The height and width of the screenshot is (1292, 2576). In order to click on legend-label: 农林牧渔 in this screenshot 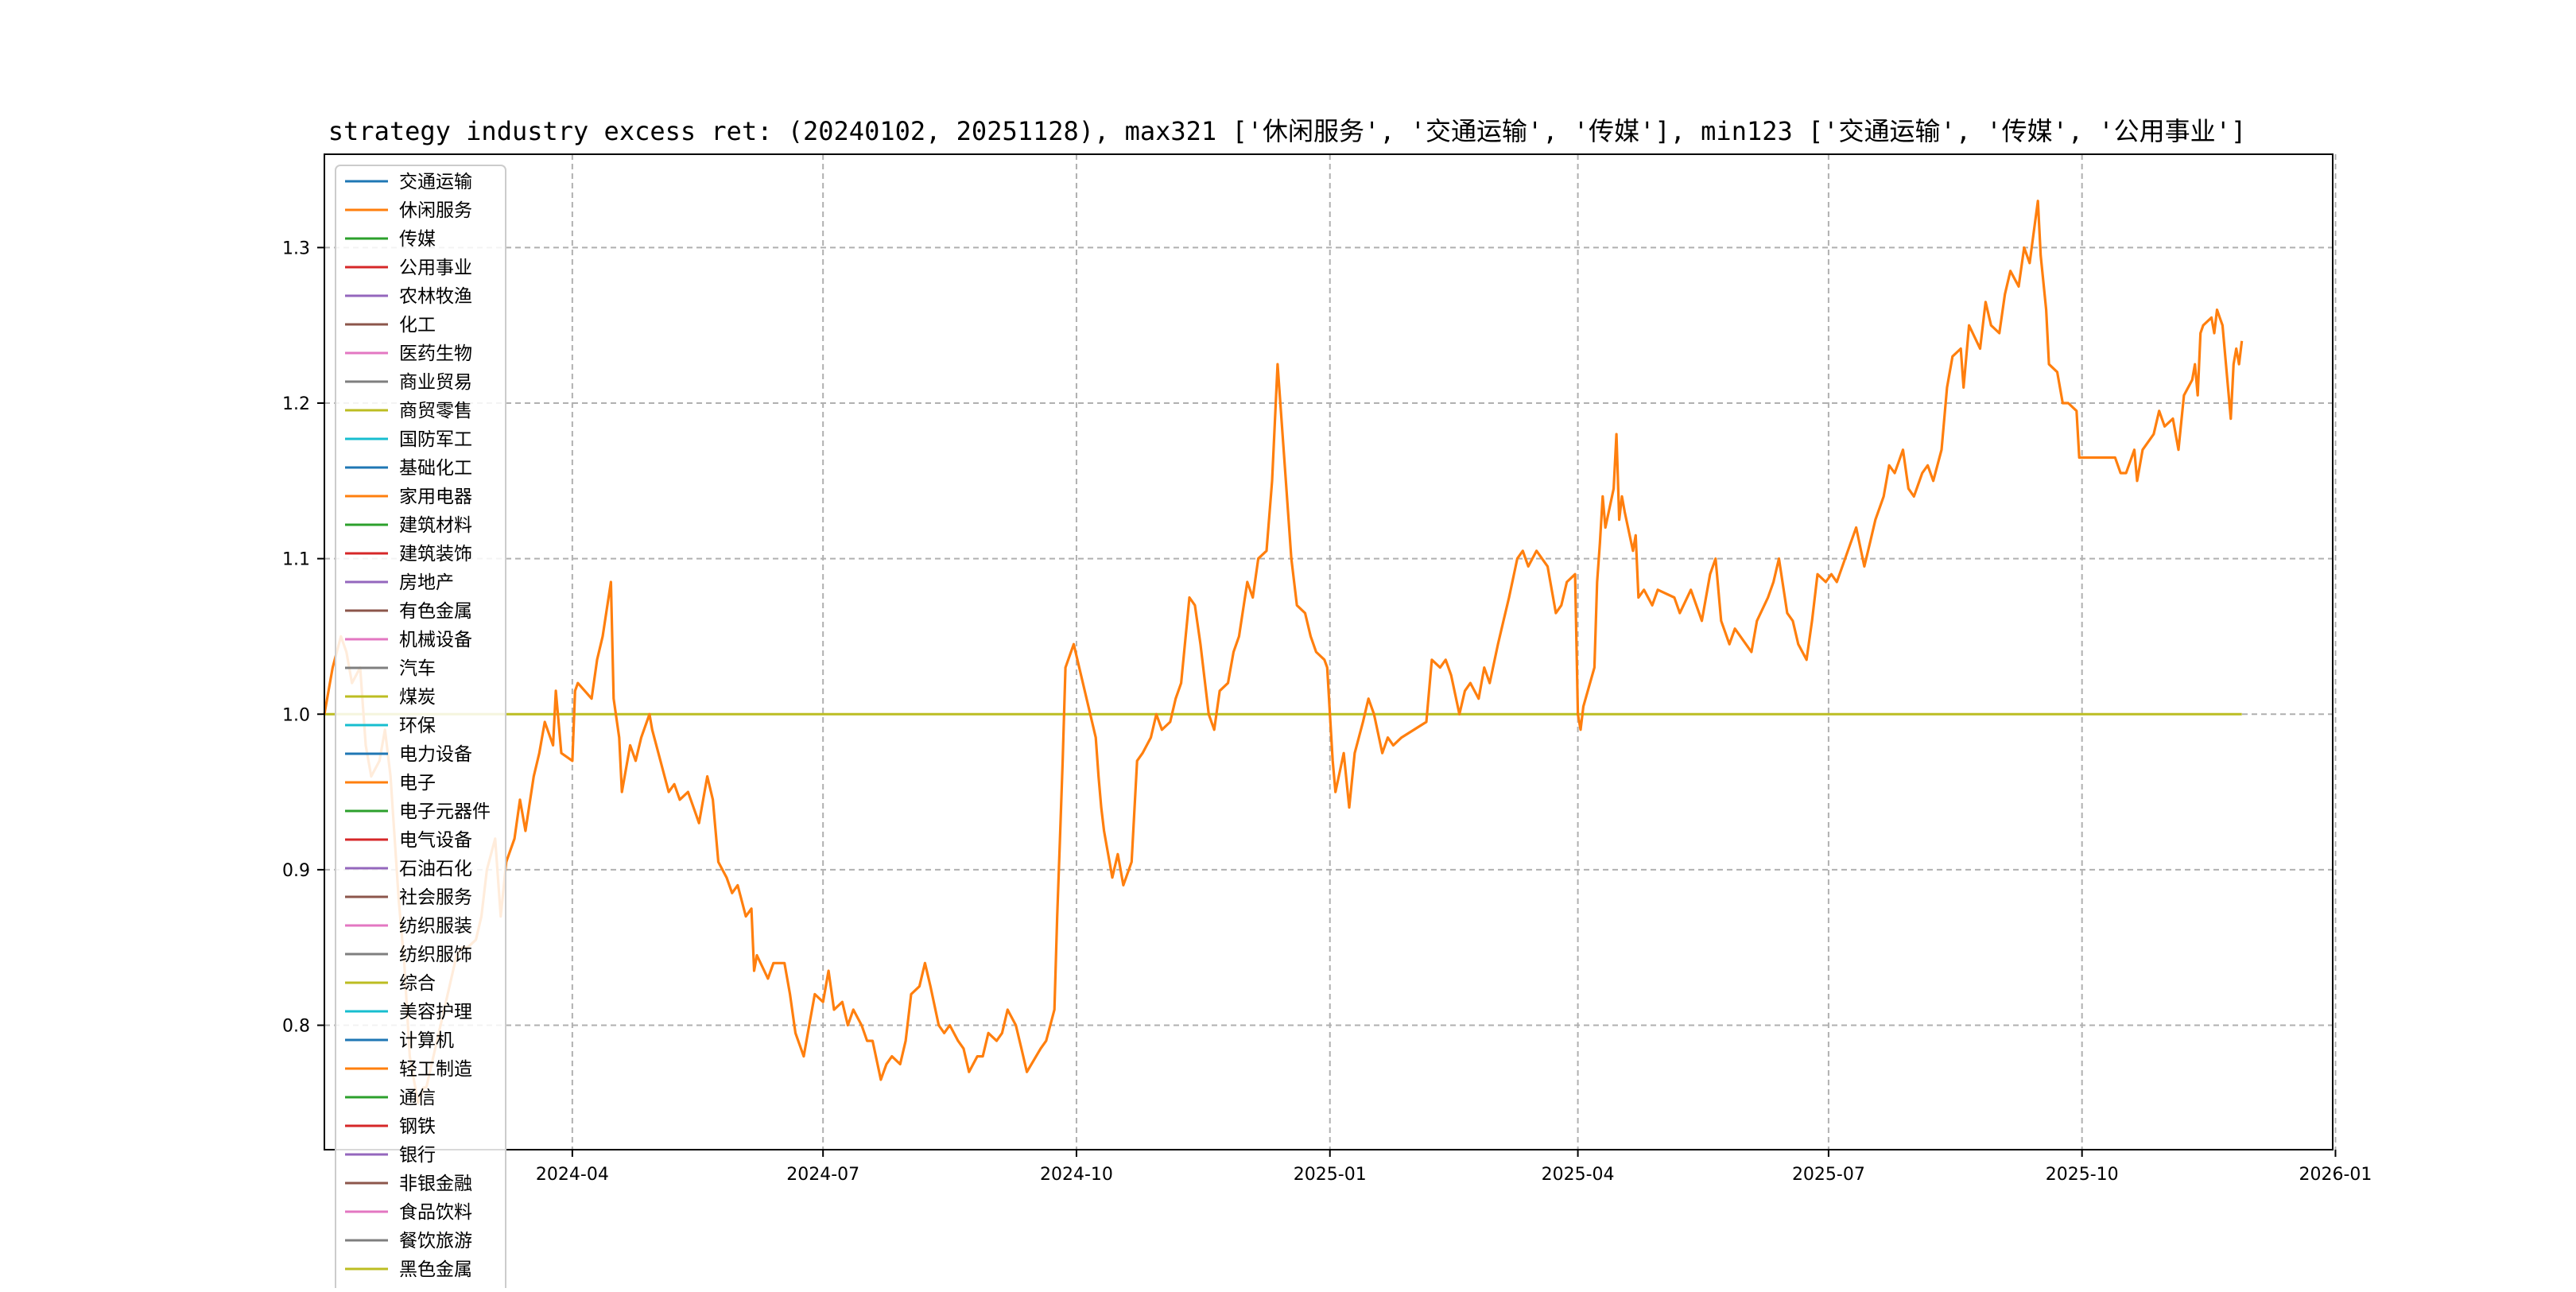, I will do `click(436, 297)`.